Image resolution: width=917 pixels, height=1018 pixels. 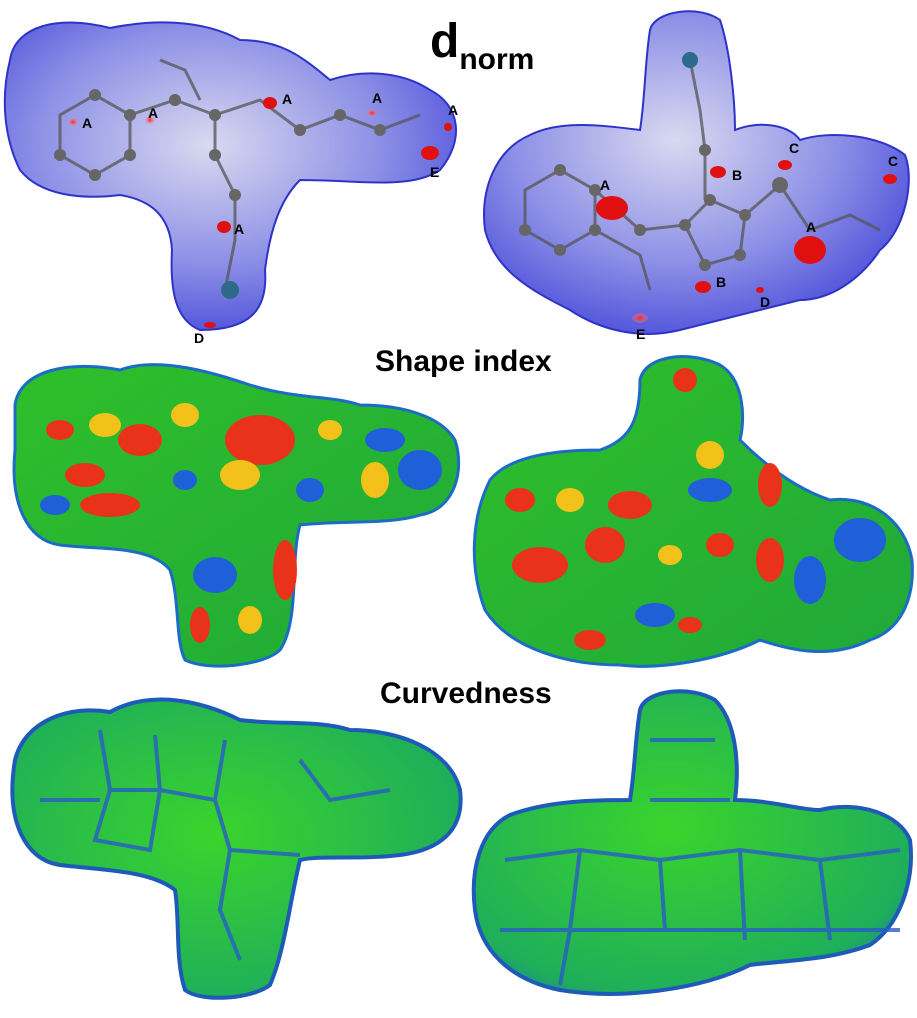 I want to click on dnorm-right-contacts, so click(x=746, y=241).